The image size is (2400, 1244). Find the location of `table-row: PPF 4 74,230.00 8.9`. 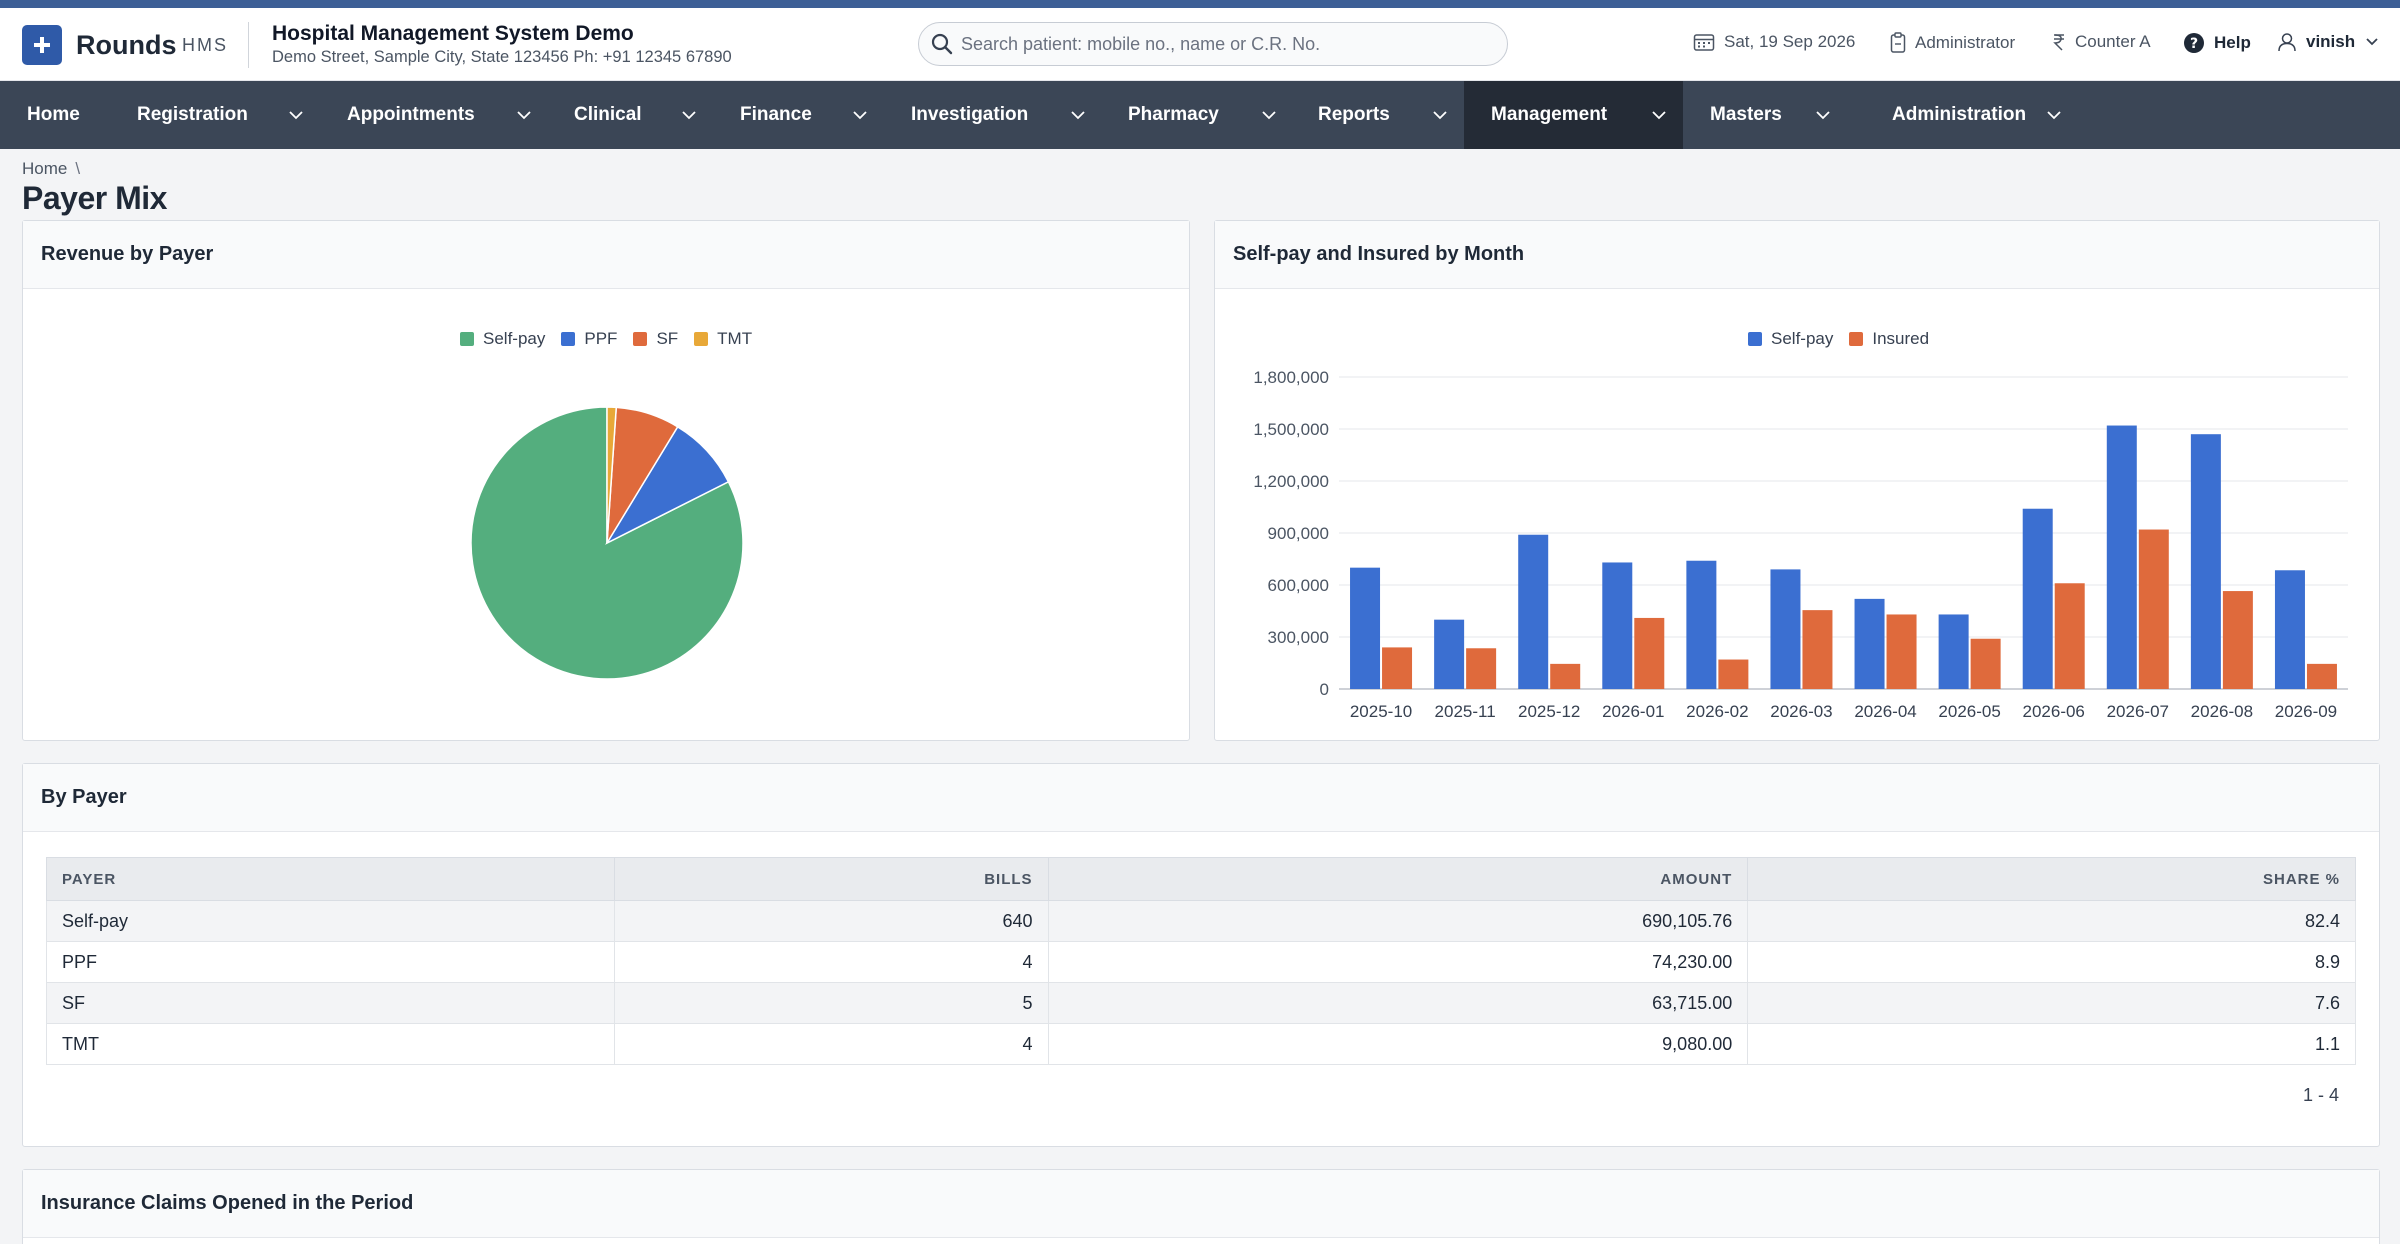

table-row: PPF 4 74,230.00 8.9 is located at coordinates (1201, 962).